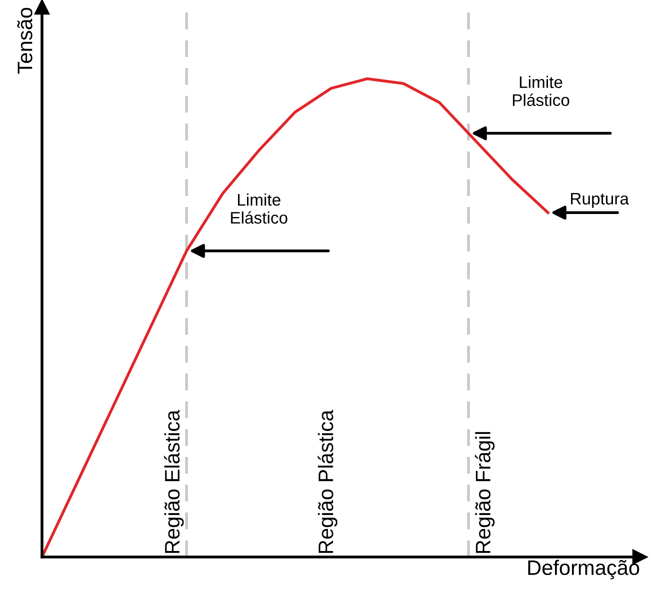  What do you see at coordinates (541, 91) in the screenshot?
I see `annotation: Limite Plástico` at bounding box center [541, 91].